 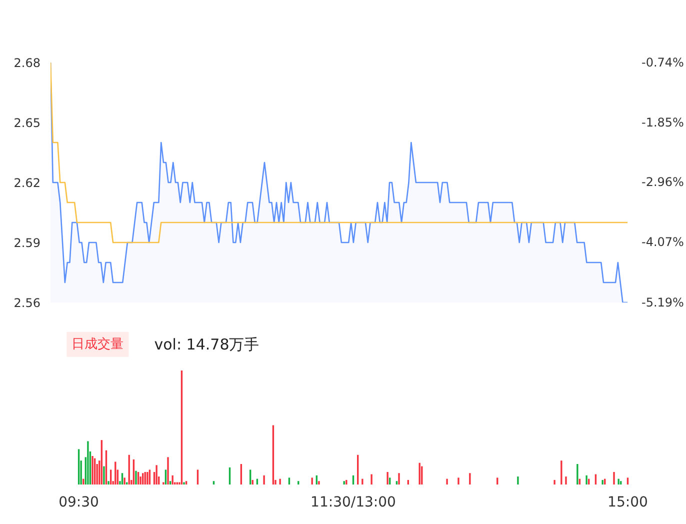 What do you see at coordinates (27, 183) in the screenshot?
I see `y-tick-label: 2.62` at bounding box center [27, 183].